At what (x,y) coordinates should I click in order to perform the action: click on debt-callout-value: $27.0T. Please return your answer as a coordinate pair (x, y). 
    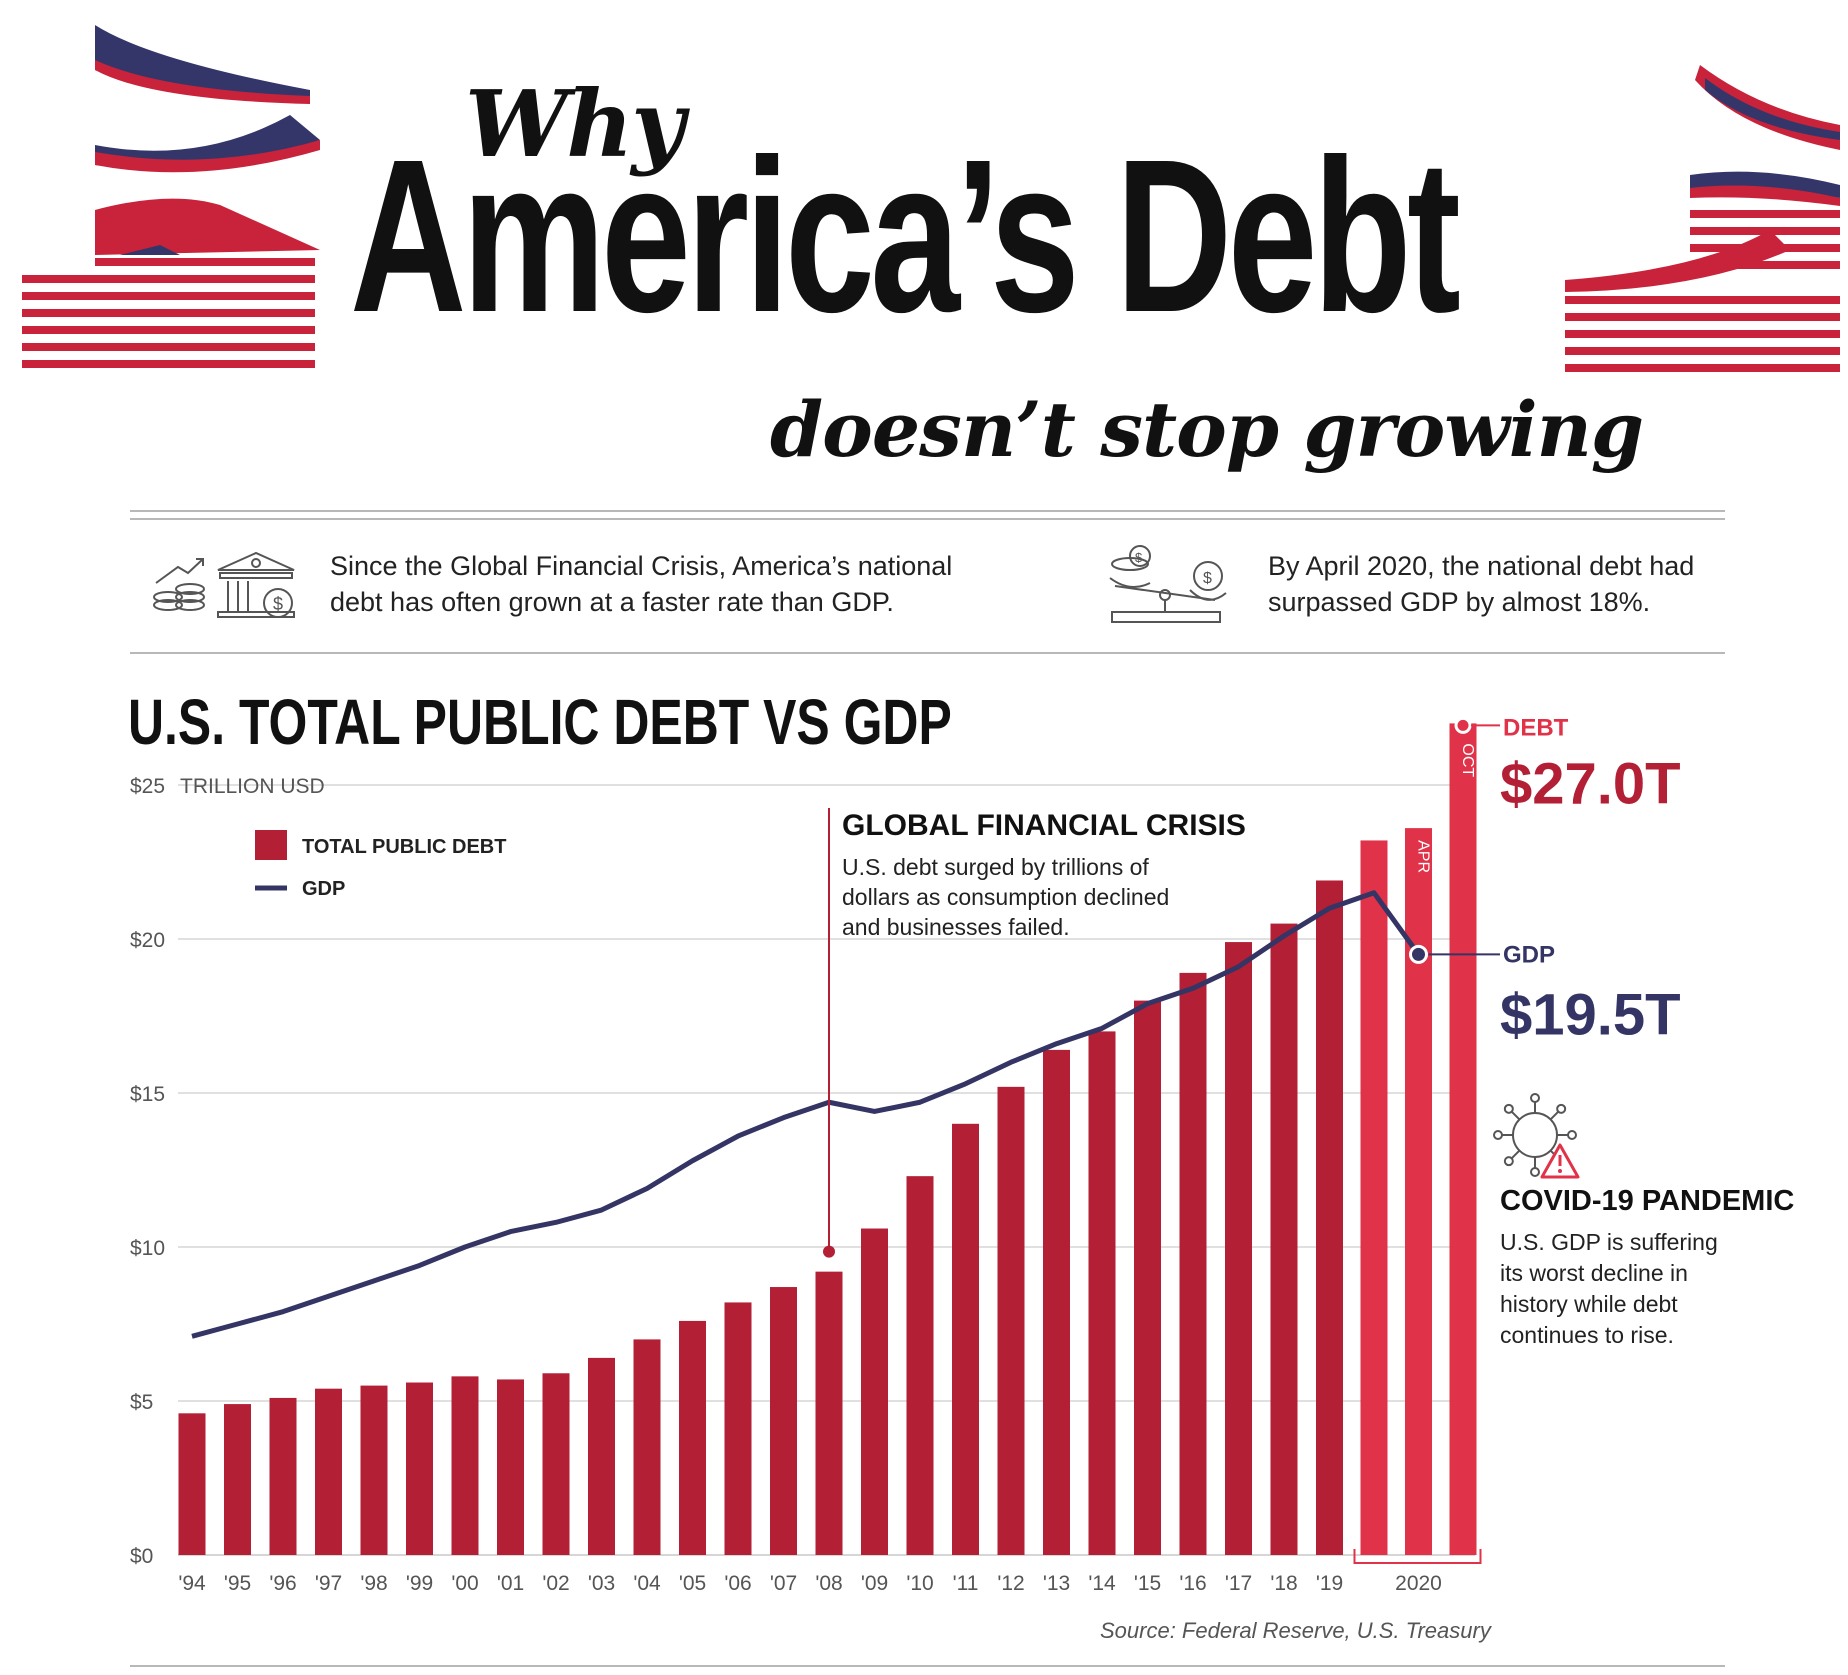
    Looking at the image, I should click on (1590, 783).